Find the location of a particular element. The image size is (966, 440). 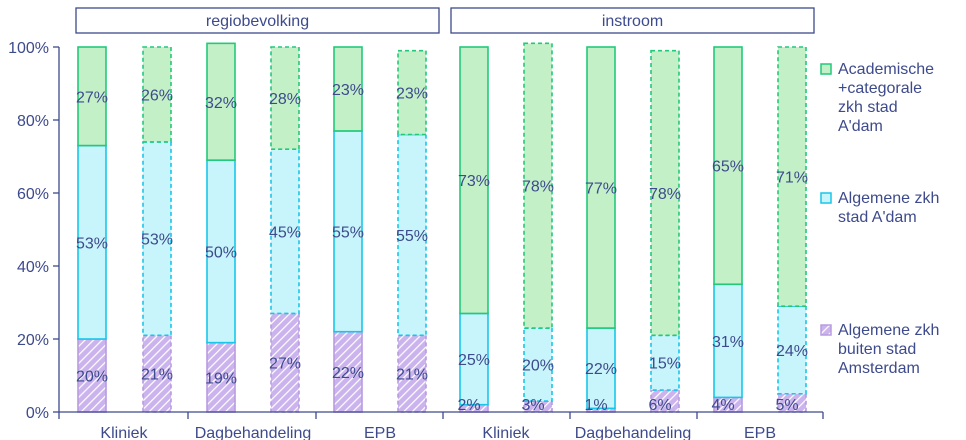

data-label: 1% is located at coordinates (595, 405).